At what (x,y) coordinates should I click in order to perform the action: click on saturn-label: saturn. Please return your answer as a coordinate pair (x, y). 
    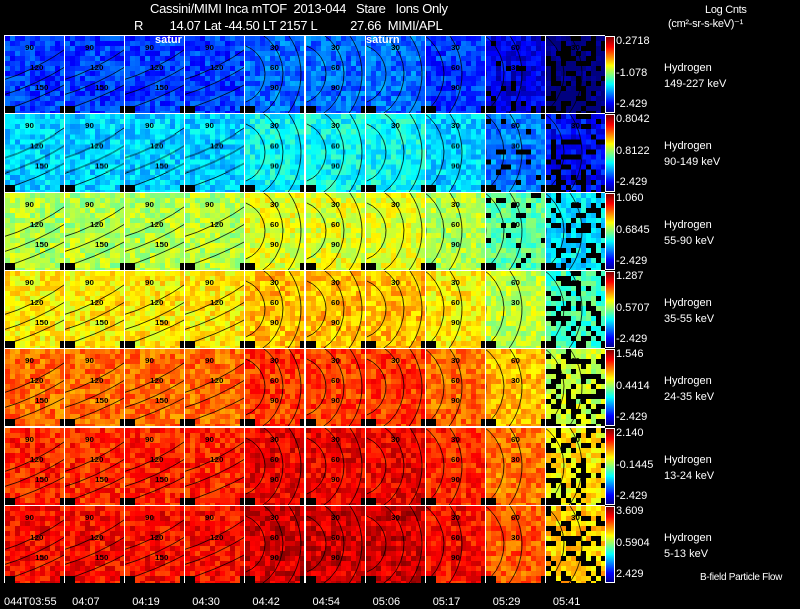
    Looking at the image, I should click on (383, 40).